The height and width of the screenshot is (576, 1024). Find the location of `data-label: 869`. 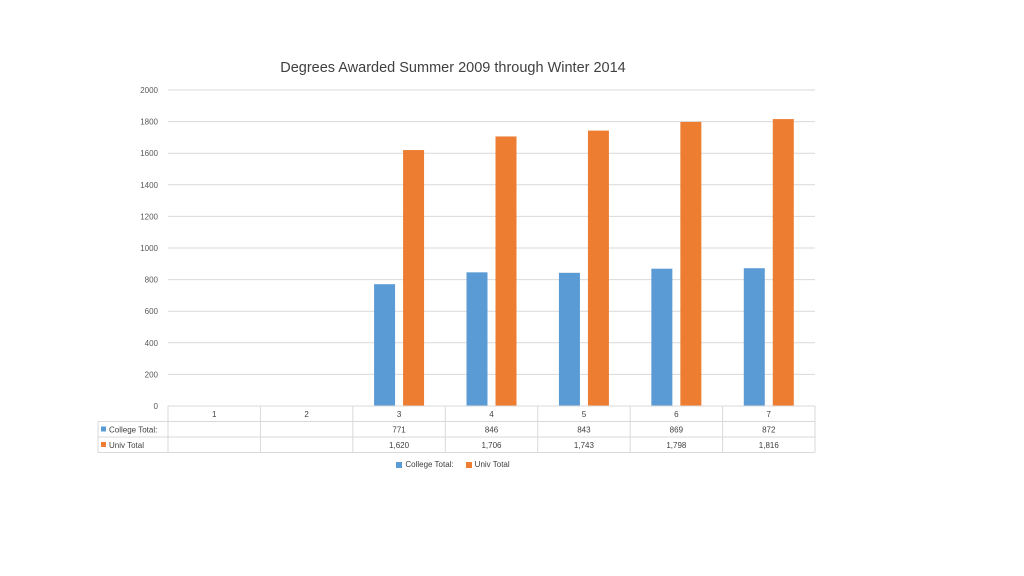

data-label: 869 is located at coordinates (677, 430).